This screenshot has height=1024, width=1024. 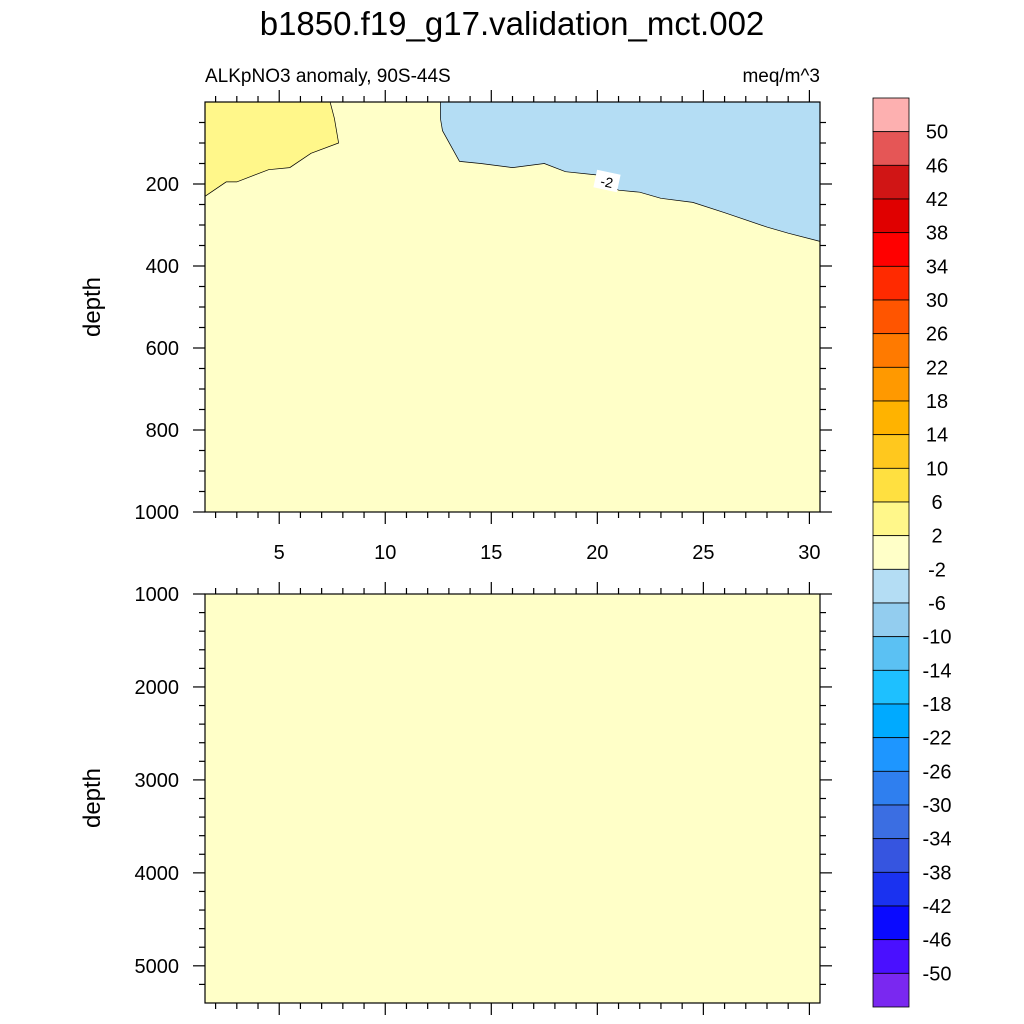 I want to click on colorbar-label: -30, so click(x=937, y=806).